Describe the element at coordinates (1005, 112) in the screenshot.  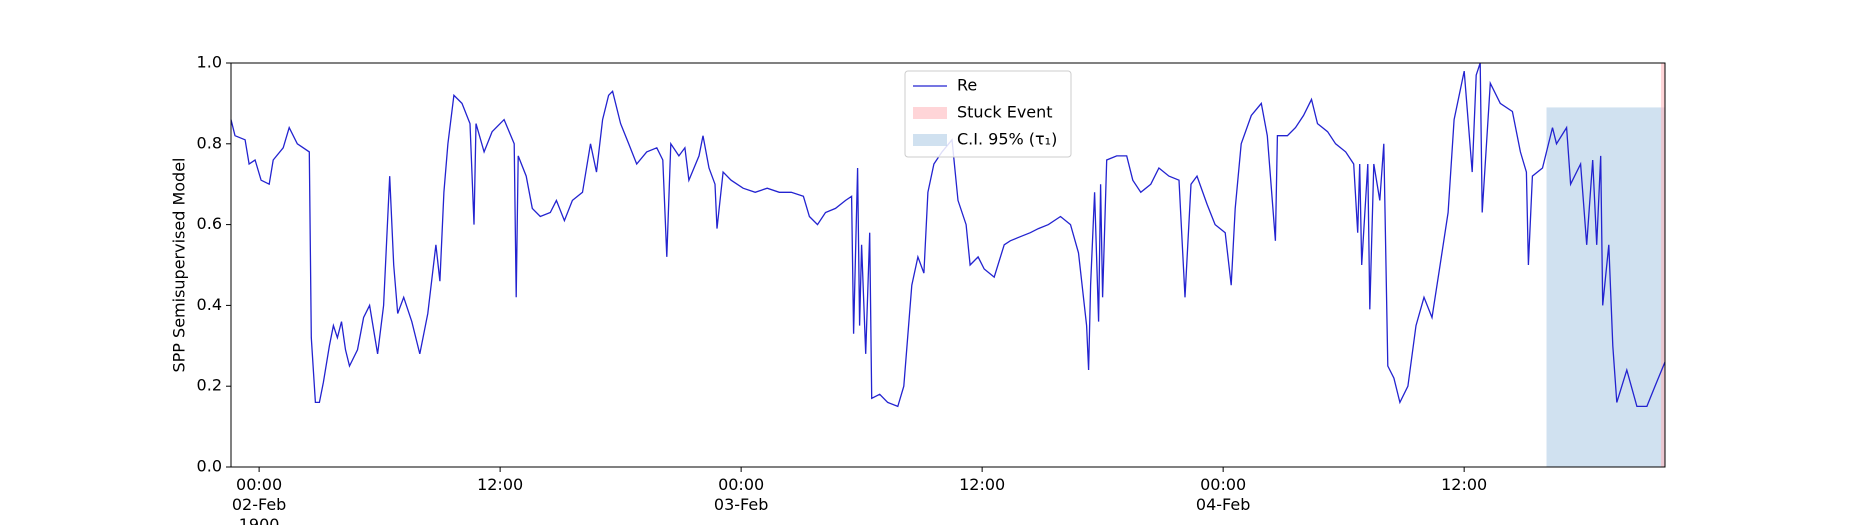
I see `legend-label: Stuck Event` at that location.